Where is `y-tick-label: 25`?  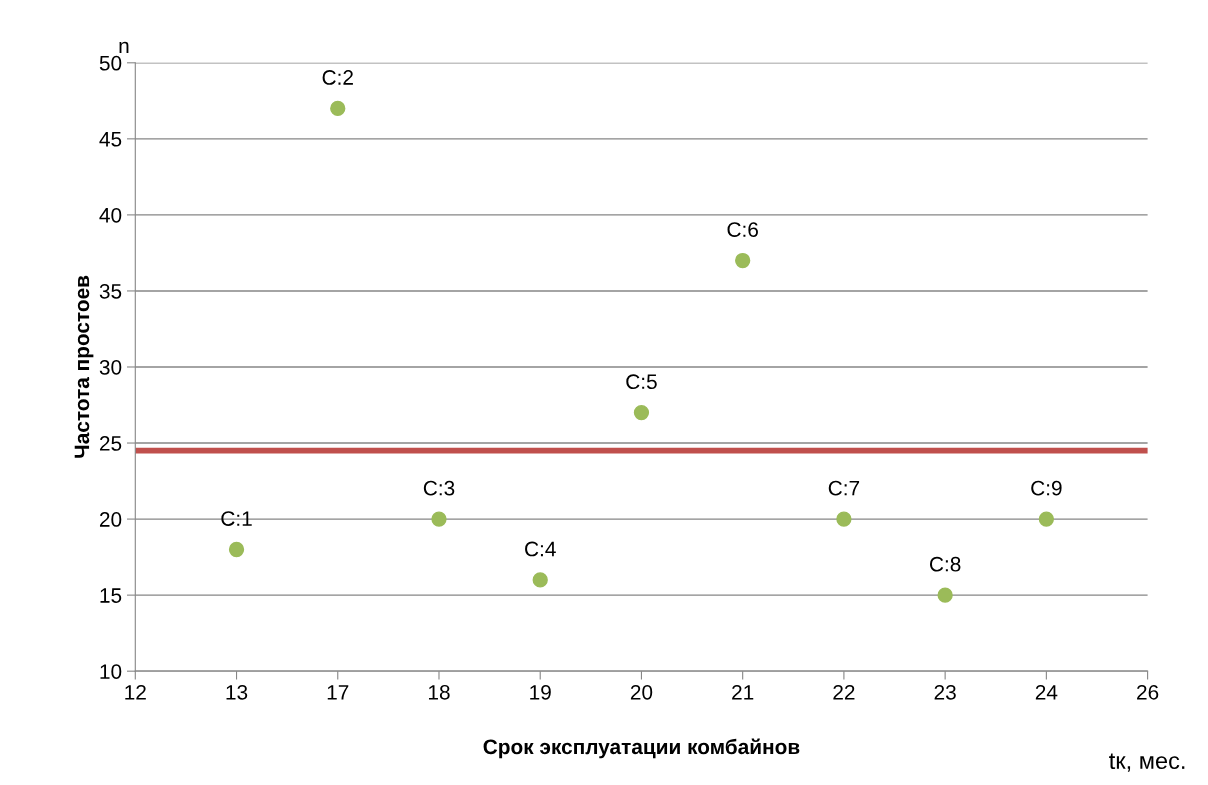 y-tick-label: 25 is located at coordinates (110, 443).